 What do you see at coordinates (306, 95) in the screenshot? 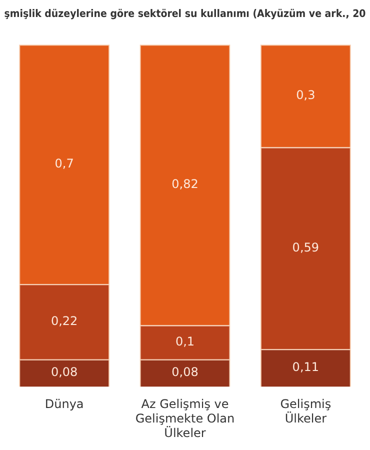
I see `data-label: 0,3` at bounding box center [306, 95].